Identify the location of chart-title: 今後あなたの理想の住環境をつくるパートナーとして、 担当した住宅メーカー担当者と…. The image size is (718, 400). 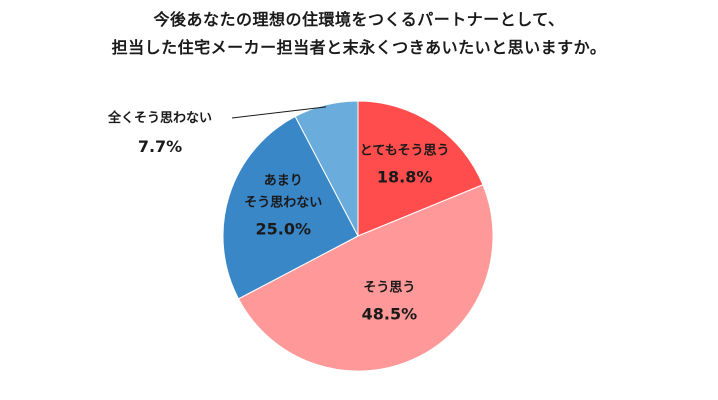
(359, 34).